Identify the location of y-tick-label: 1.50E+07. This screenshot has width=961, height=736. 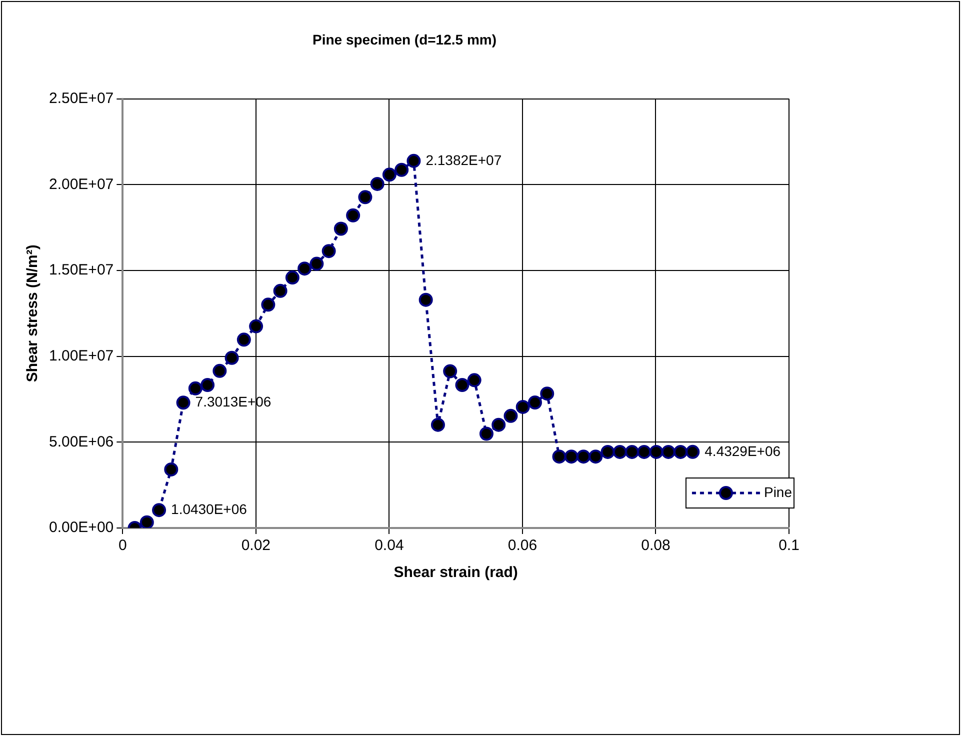
(81, 270).